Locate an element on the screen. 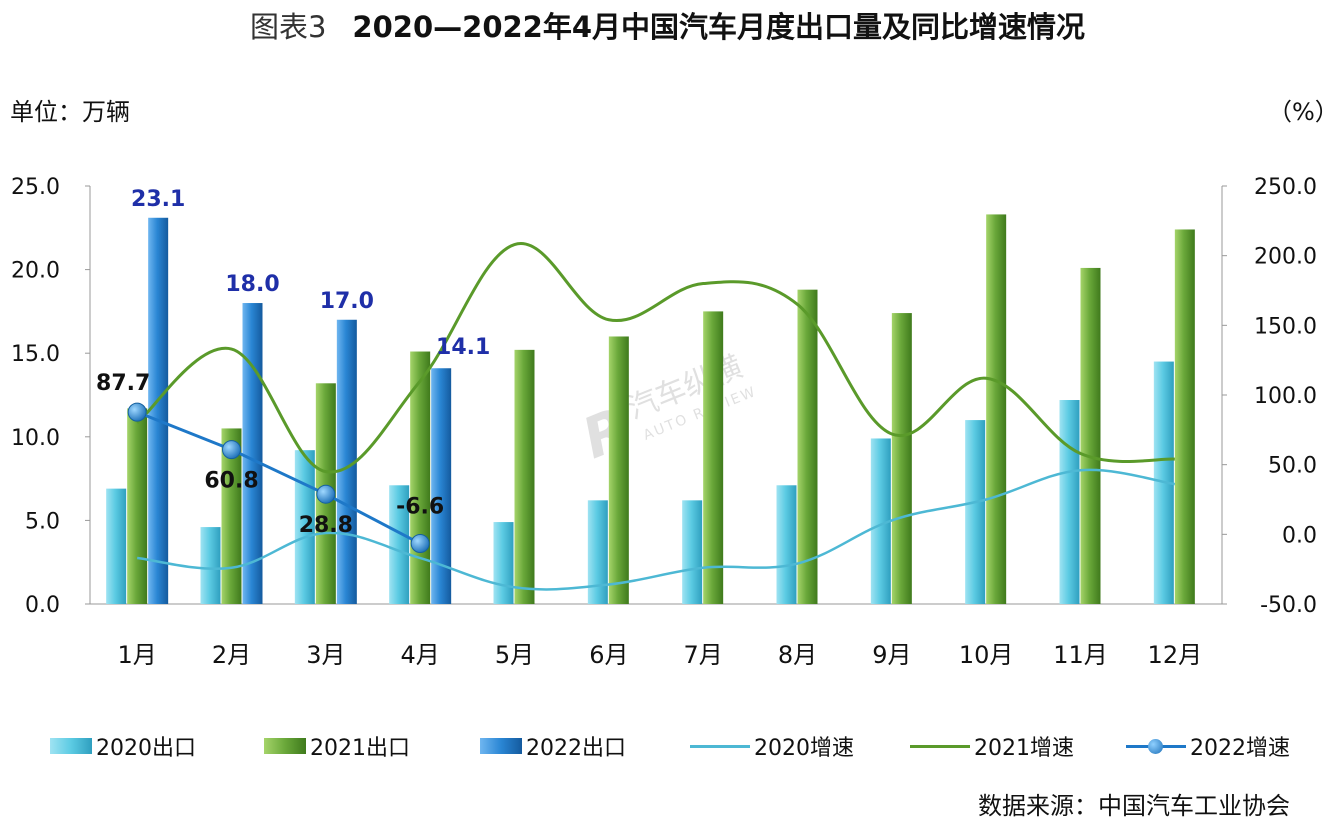 The image size is (1335, 828). line-2020-growth is located at coordinates (656, 529).